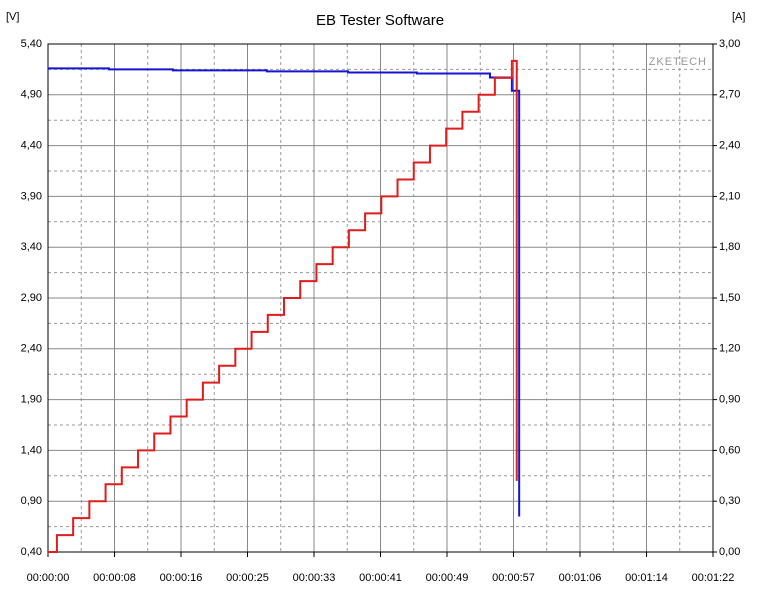 Image resolution: width=768 pixels, height=602 pixels. I want to click on x-tick-label: 00:00:49, so click(447, 578).